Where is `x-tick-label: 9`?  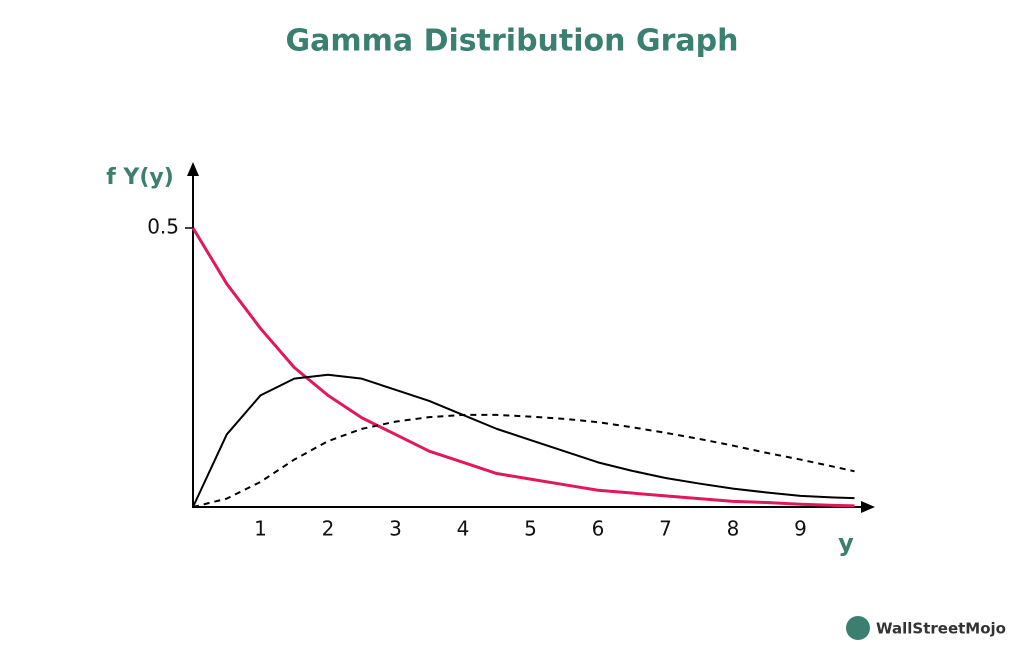 x-tick-label: 9 is located at coordinates (800, 529).